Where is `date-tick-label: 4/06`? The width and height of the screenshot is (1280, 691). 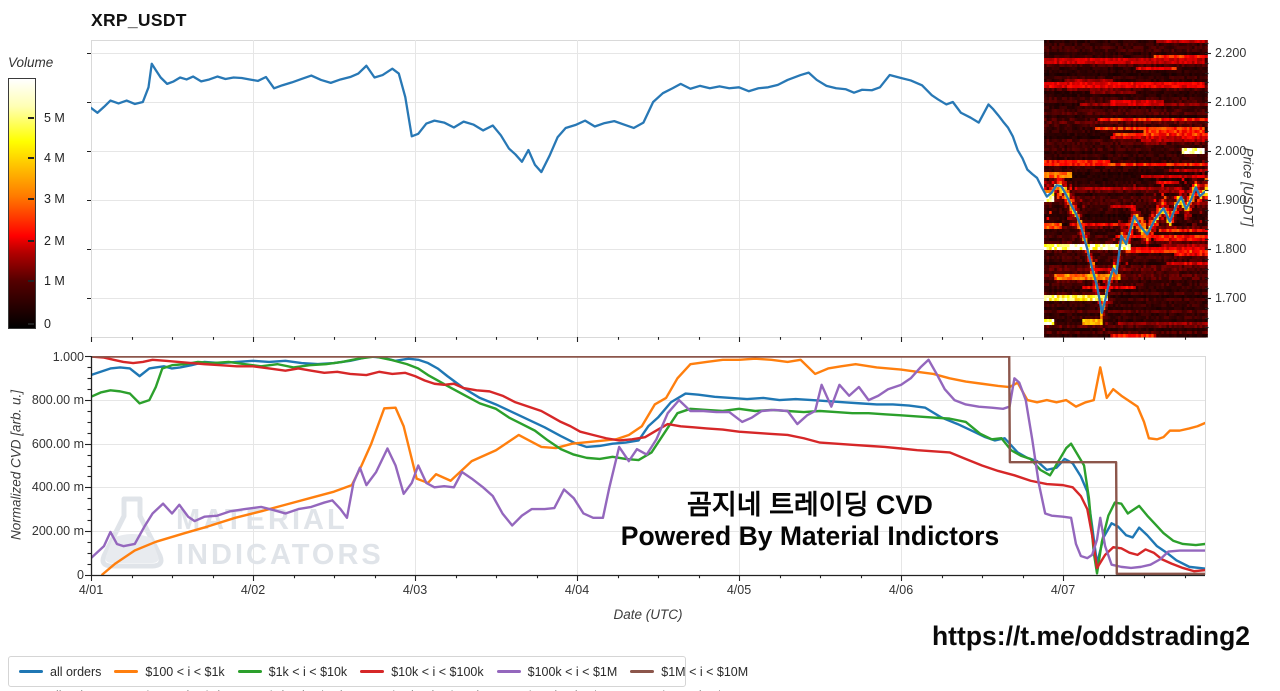 date-tick-label: 4/06 is located at coordinates (901, 590).